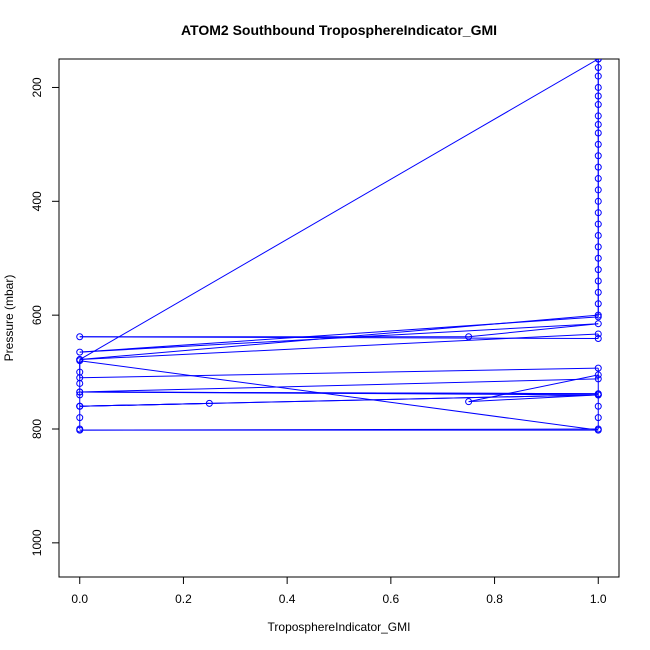 Image resolution: width=650 pixels, height=650 pixels. Describe the element at coordinates (598, 599) in the screenshot. I see `x-tick-label: 1.0` at that location.